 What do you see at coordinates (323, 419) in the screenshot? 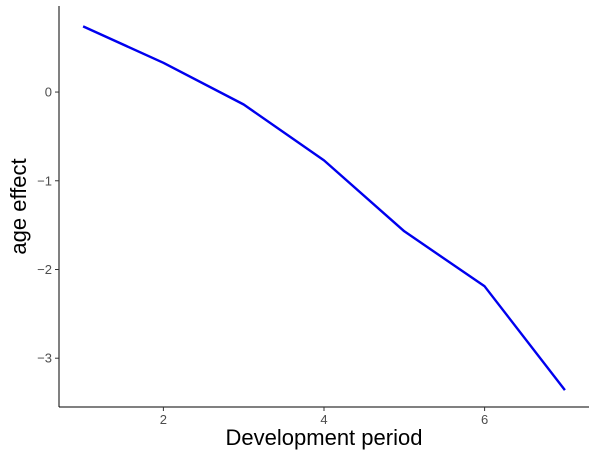
I see `x-tick-label: 4` at bounding box center [323, 419].